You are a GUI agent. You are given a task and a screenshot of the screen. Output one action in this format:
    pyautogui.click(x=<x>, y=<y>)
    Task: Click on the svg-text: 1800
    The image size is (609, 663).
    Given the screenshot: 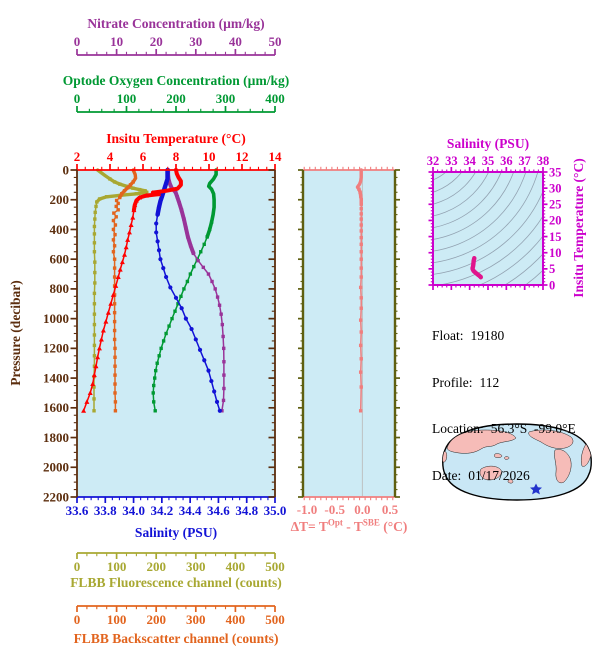 What is the action you would take?
    pyautogui.click(x=56, y=437)
    